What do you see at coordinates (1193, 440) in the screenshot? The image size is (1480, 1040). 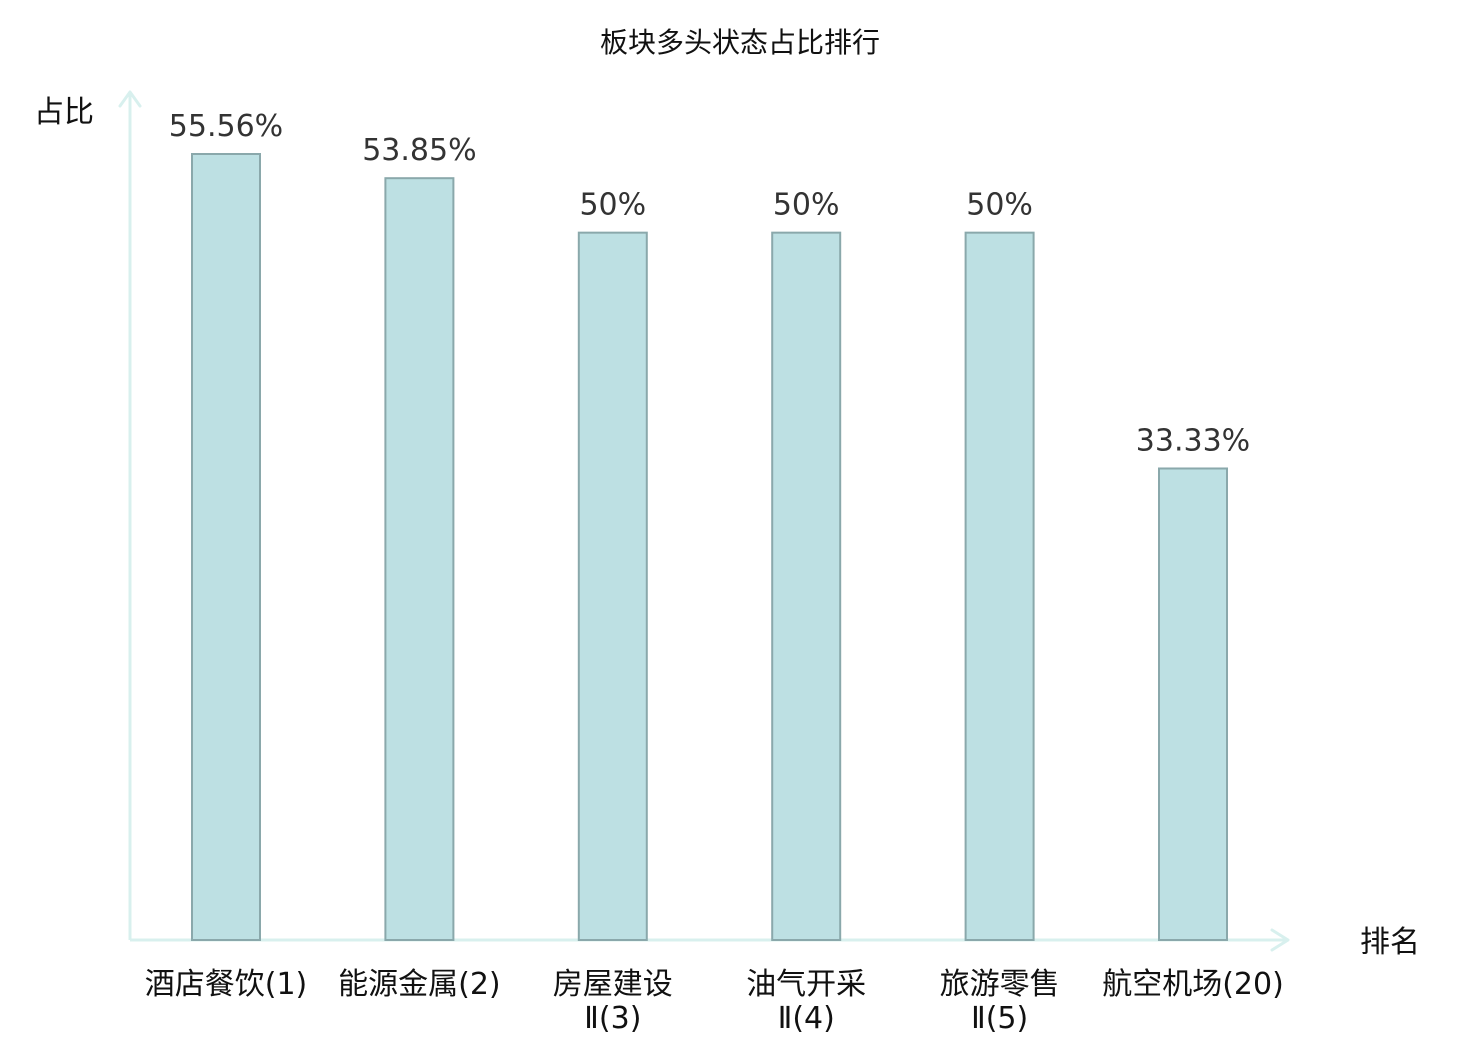 I see `bar-value-label: 33.33%` at bounding box center [1193, 440].